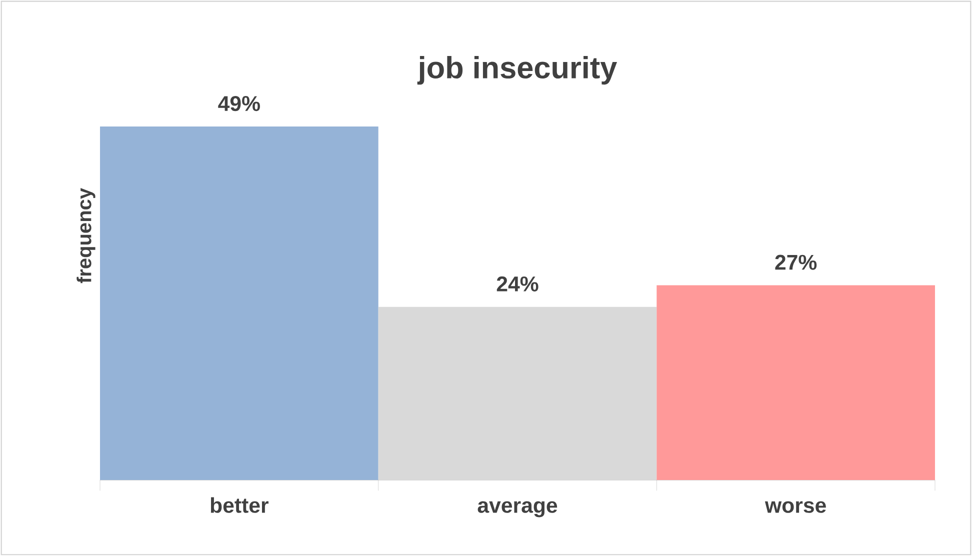  What do you see at coordinates (517, 284) in the screenshot?
I see `data-label: 24%` at bounding box center [517, 284].